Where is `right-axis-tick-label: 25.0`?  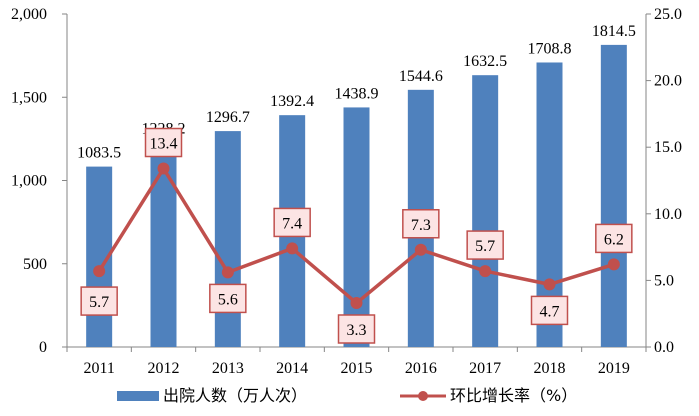 right-axis-tick-label: 25.0 is located at coordinates (668, 14).